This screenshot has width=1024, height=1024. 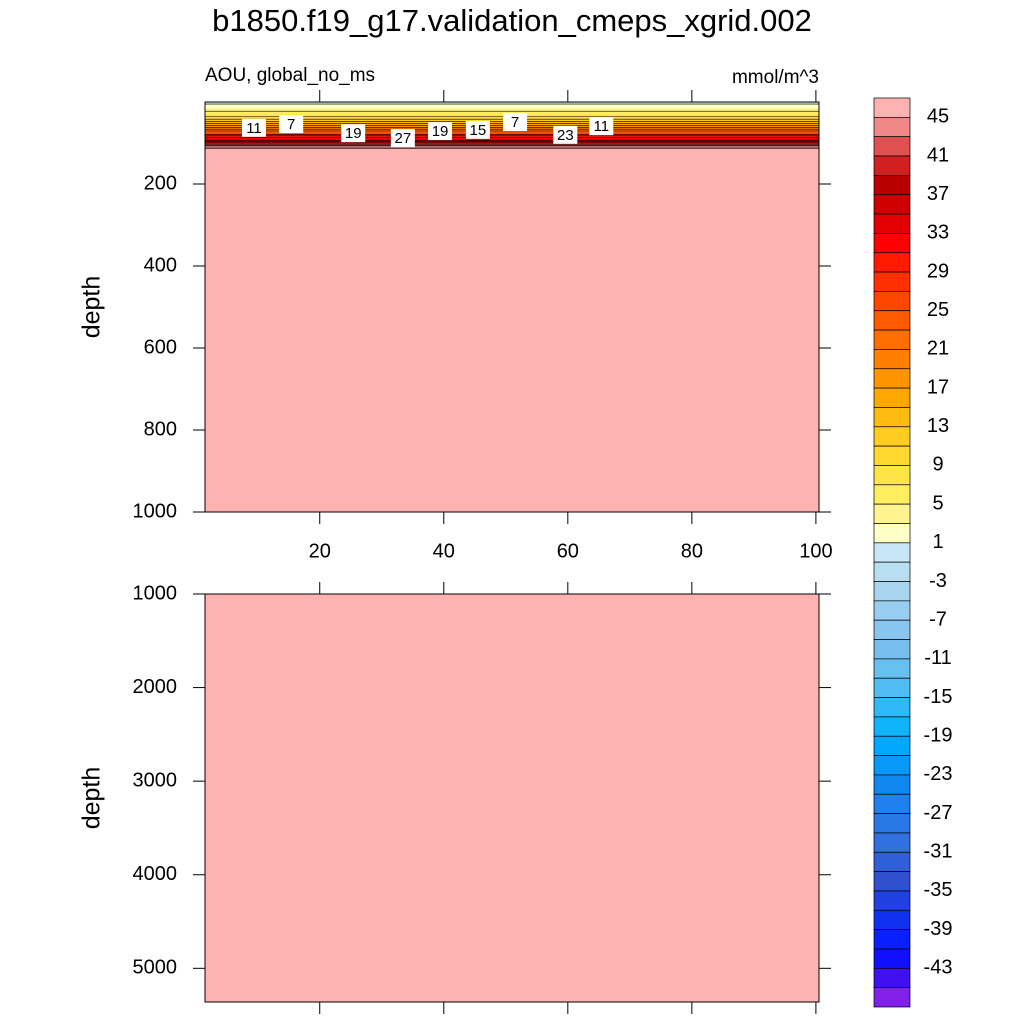 I want to click on colorbar-label: -19, so click(x=938, y=736).